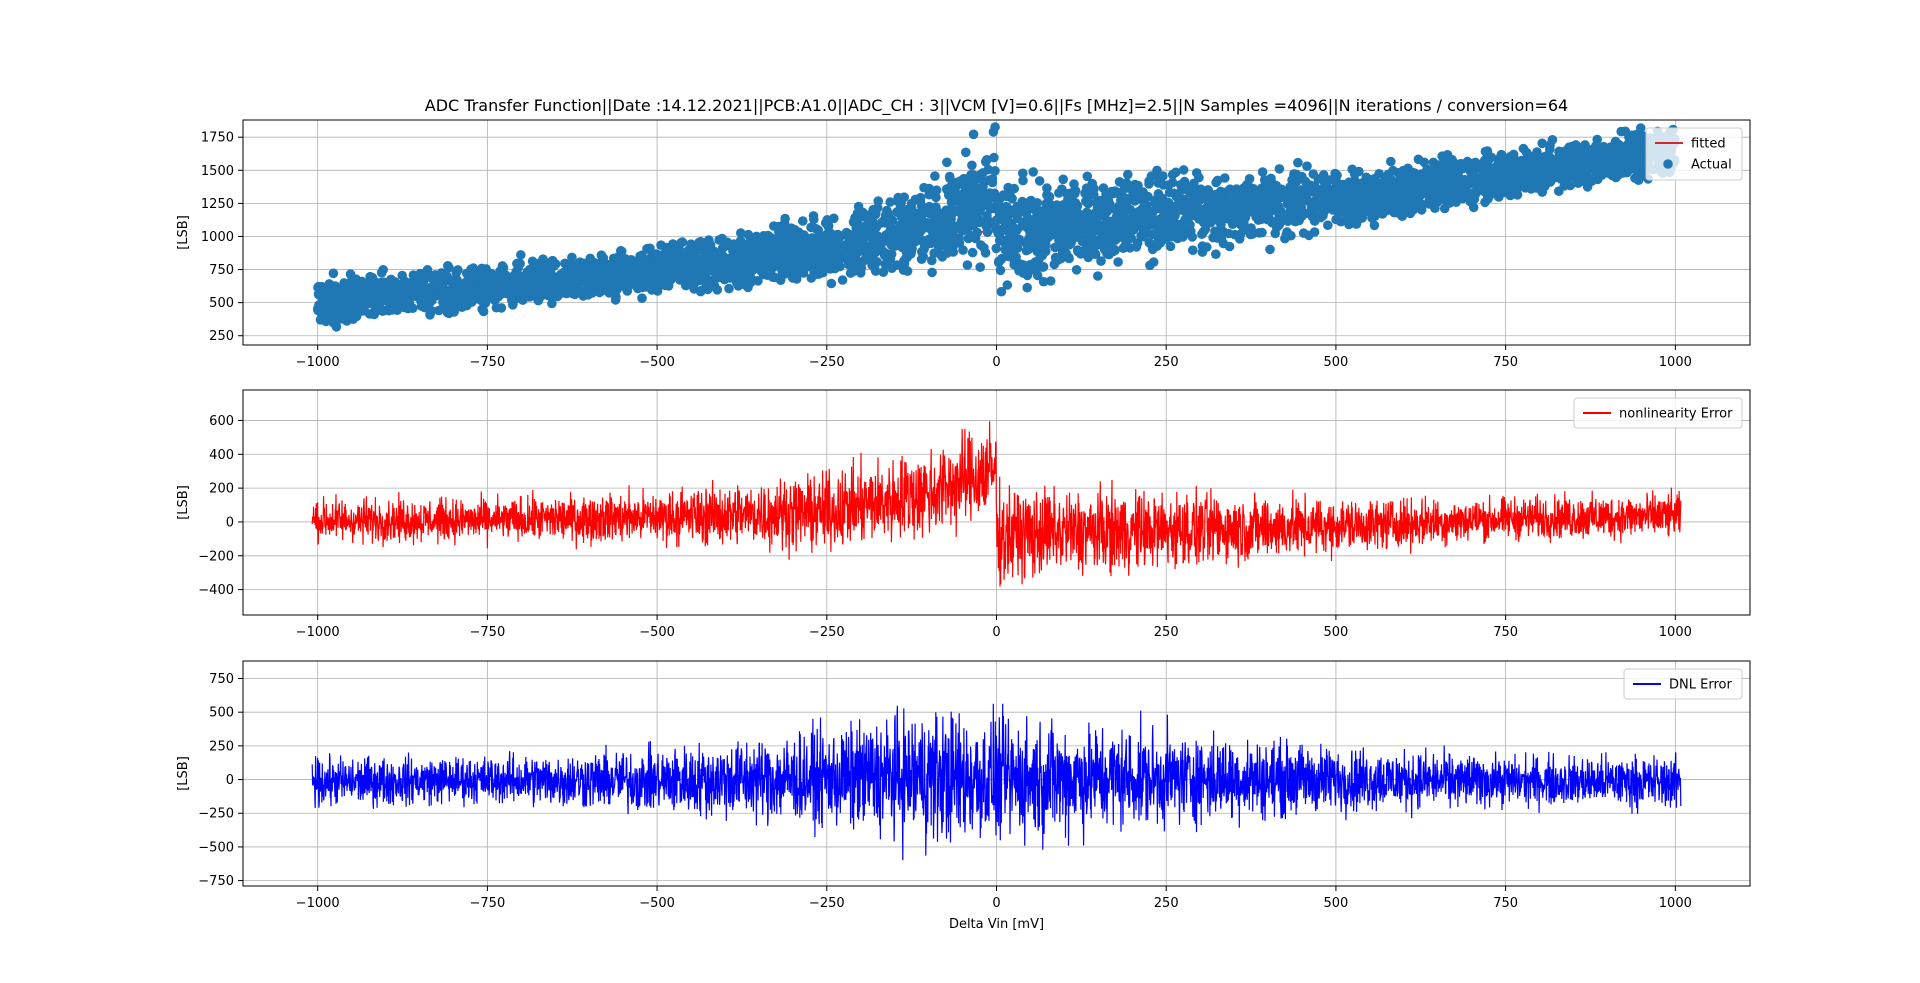  Describe the element at coordinates (318, 632) in the screenshot. I see `x-tick-label: −1000` at that location.